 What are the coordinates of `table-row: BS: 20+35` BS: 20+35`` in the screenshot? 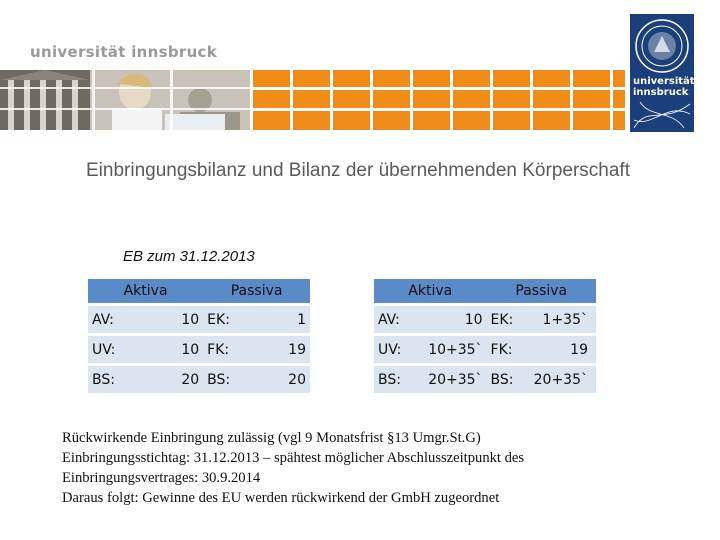 It's located at (485, 378).